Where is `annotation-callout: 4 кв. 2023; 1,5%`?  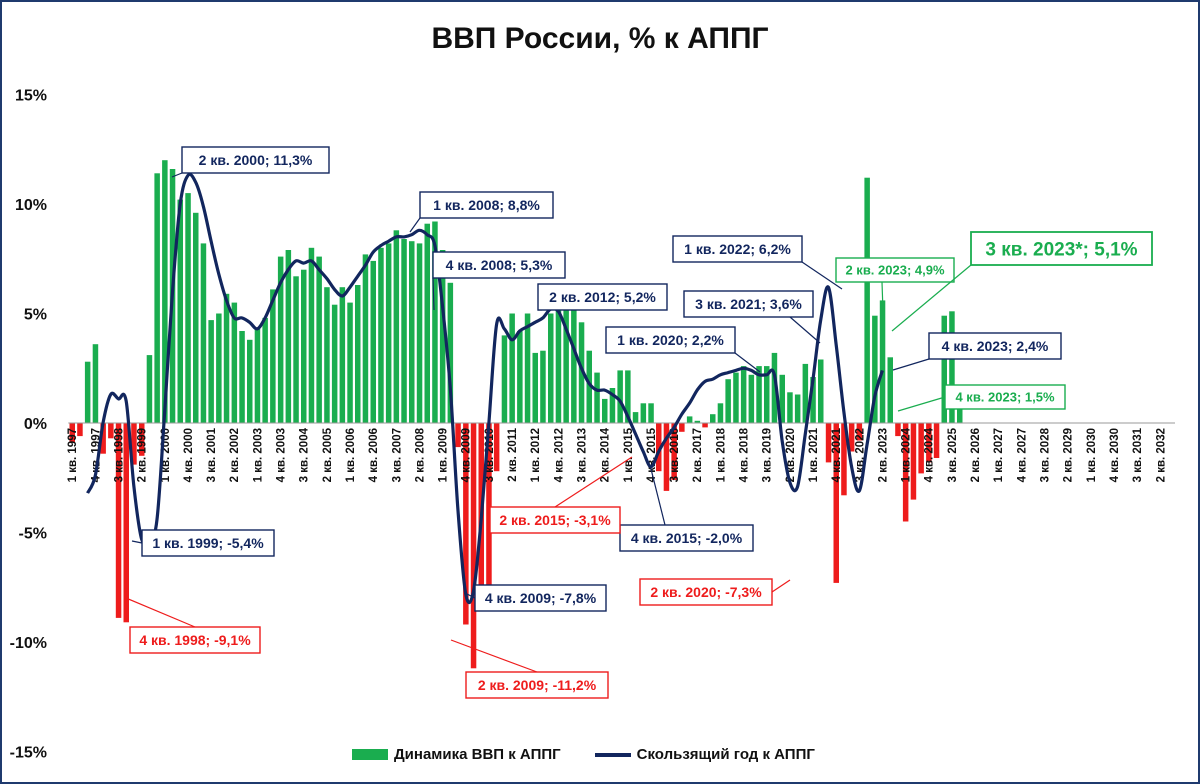 annotation-callout: 4 кв. 2023; 1,5% is located at coordinates (981, 398).